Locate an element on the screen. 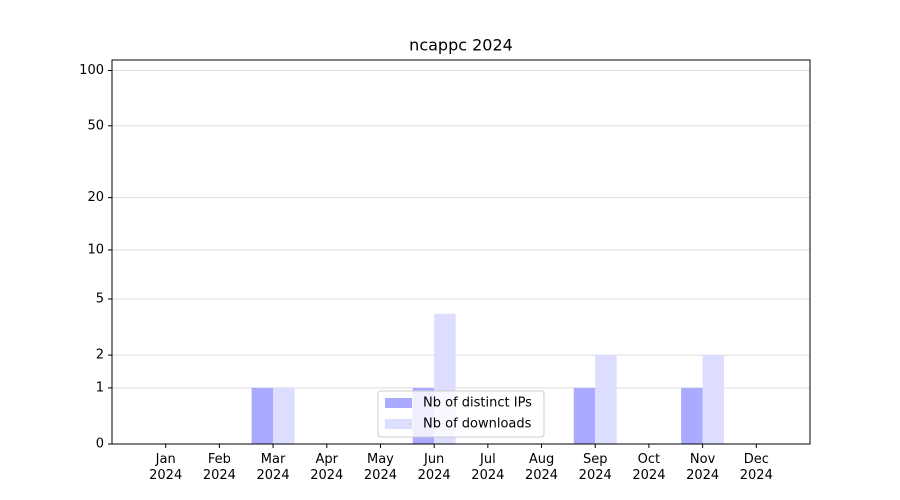 Image resolution: width=900 pixels, height=500 pixels. x-tick-label: May 2024 is located at coordinates (380, 467).